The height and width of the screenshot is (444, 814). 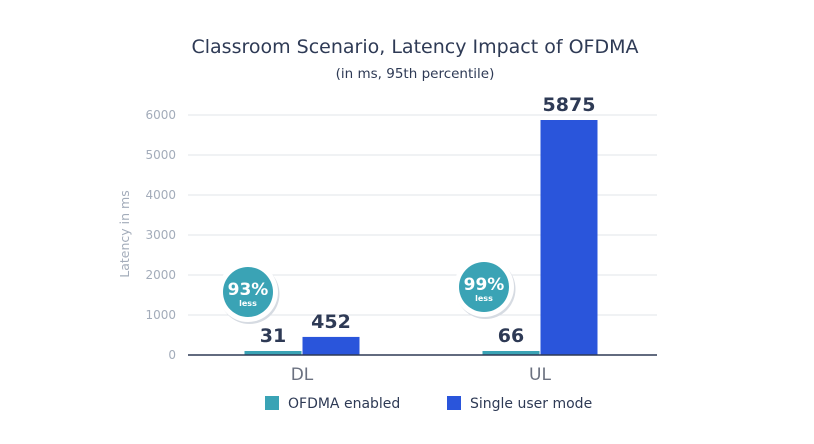 I want to click on y-tick-label: 6000, so click(x=160, y=115).